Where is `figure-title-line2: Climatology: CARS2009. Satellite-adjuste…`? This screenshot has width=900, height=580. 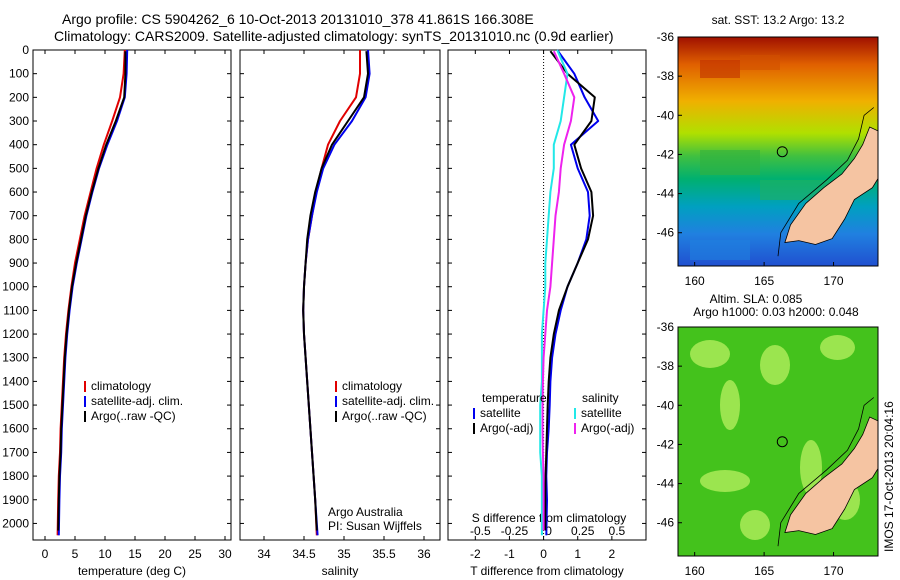 figure-title-line2: Climatology: CARS2009. Satellite-adjuste… is located at coordinates (334, 36).